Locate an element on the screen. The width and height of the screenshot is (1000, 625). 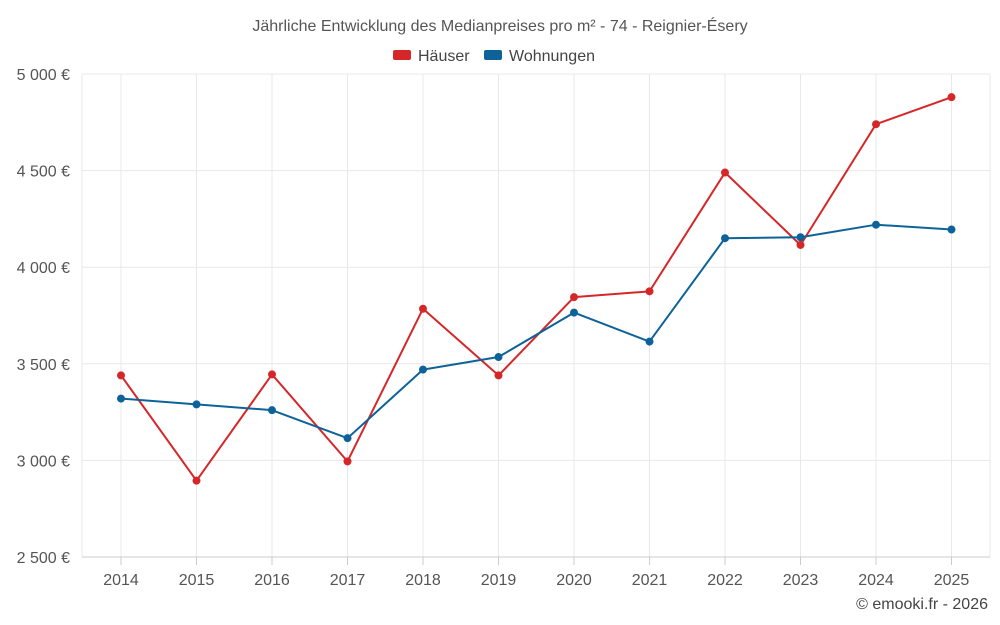
x-tick-label: 2020 is located at coordinates (574, 580).